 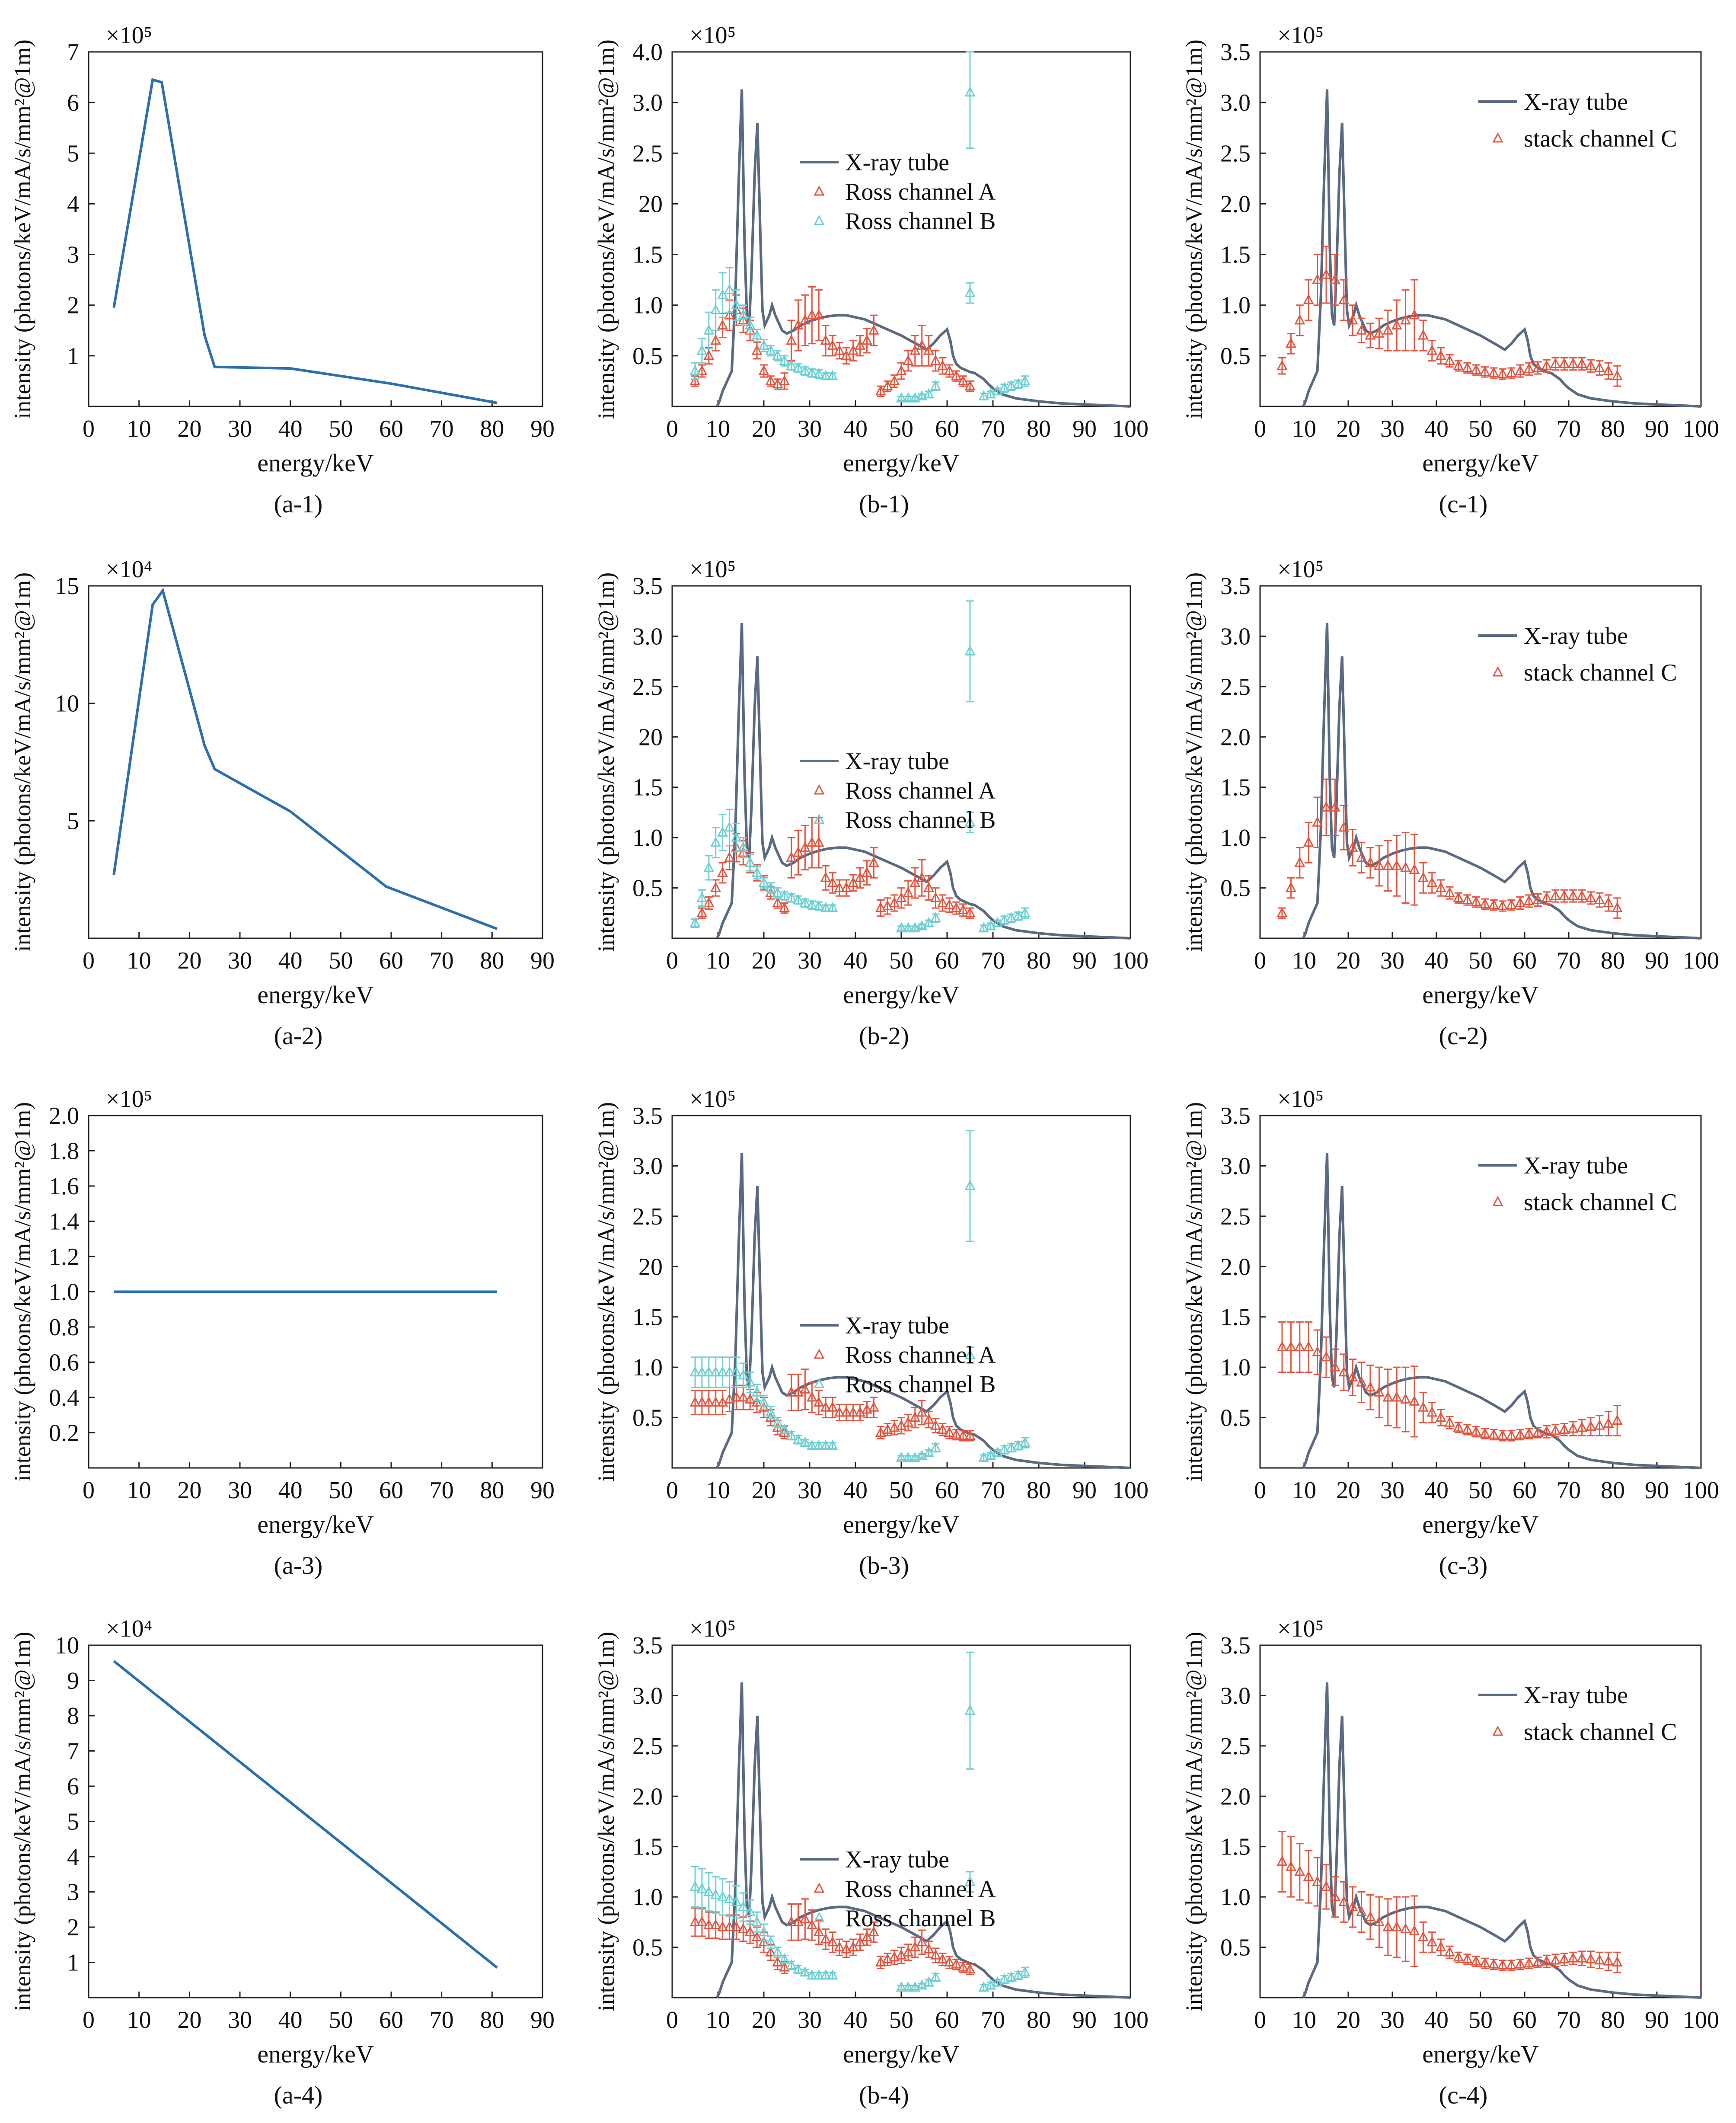 What do you see at coordinates (1194, 1291) in the screenshot?
I see `y-axis-label: intensity (photons/keV/mA/s/mm²@1m)` at bounding box center [1194, 1291].